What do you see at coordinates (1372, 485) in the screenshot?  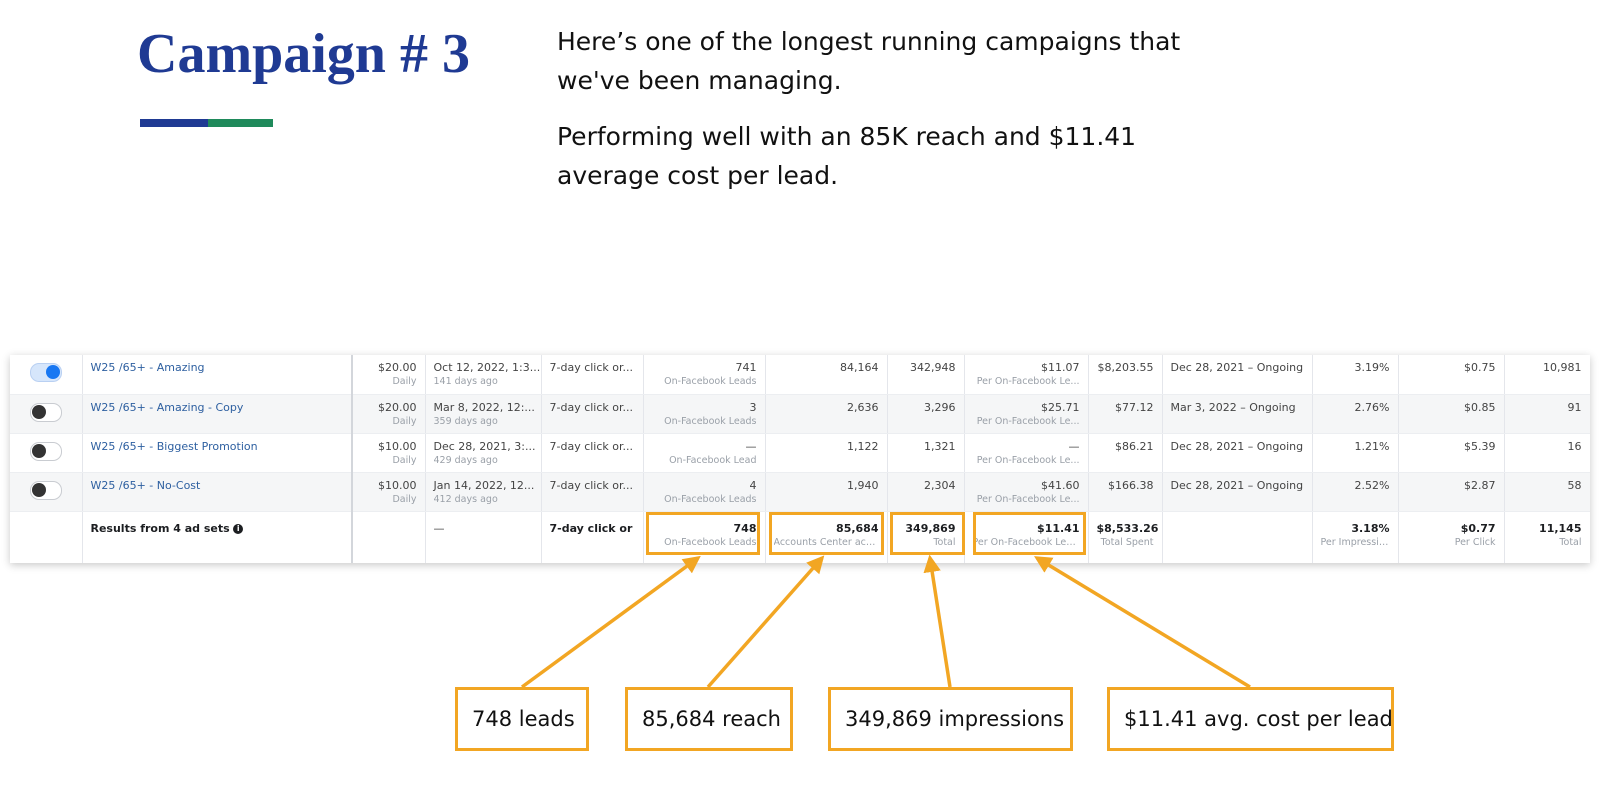 I see `ctr: 2.52%` at bounding box center [1372, 485].